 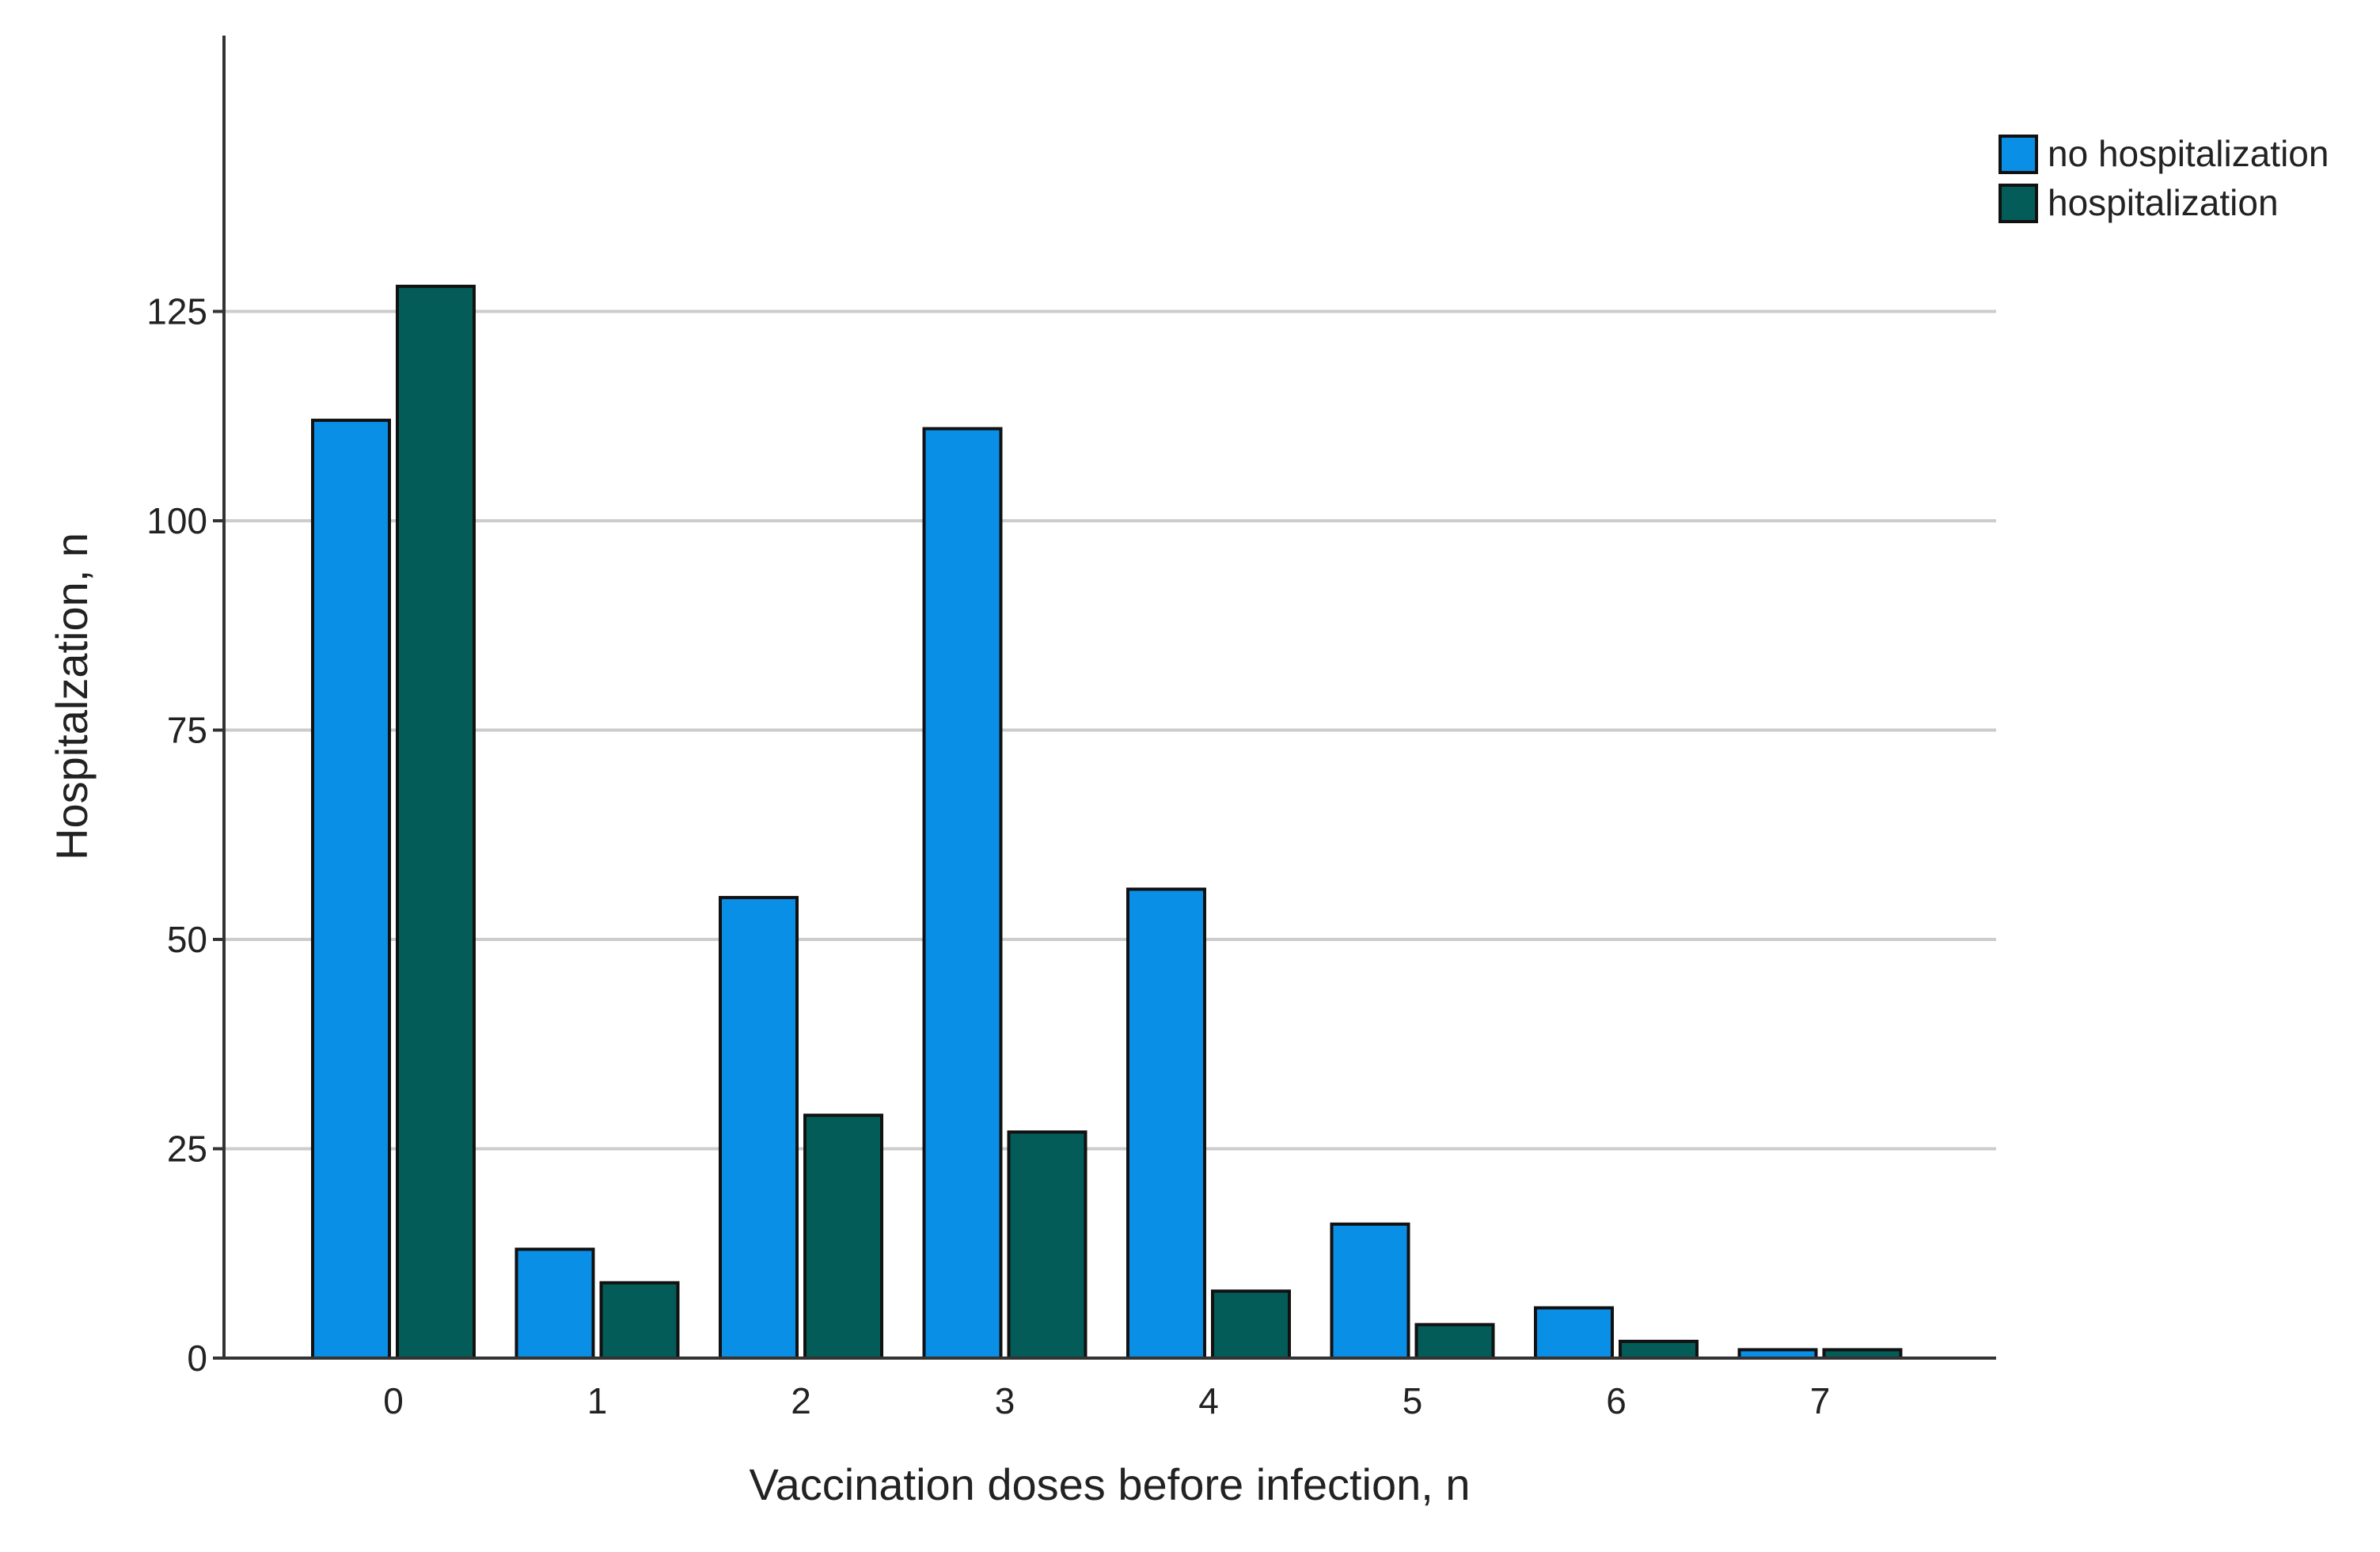 I want to click on x-tick-label: 4, so click(x=1208, y=1400).